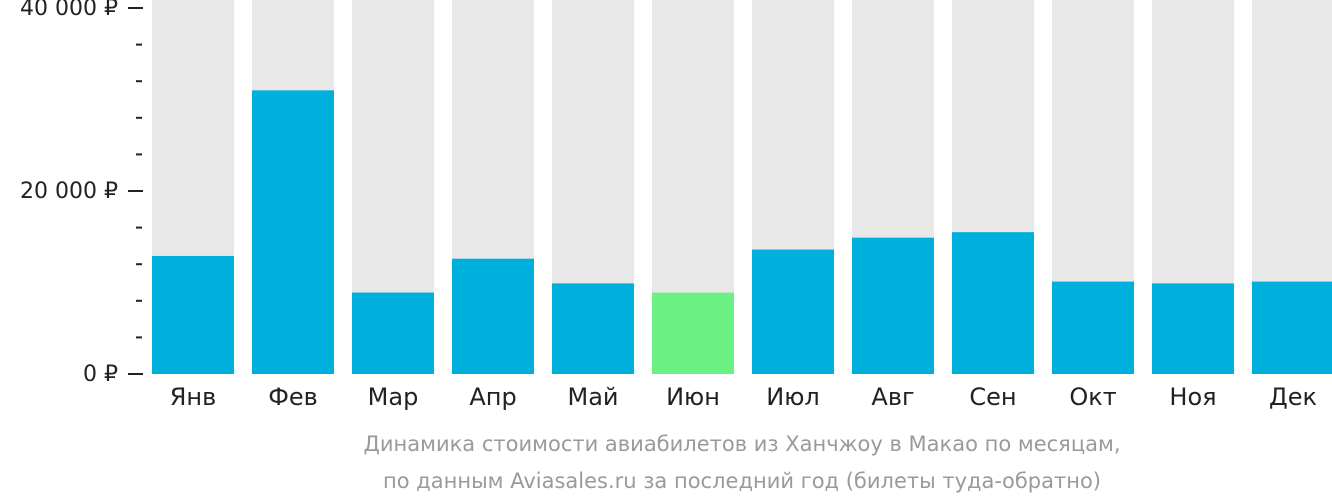 The height and width of the screenshot is (502, 1332). I want to click on y-axis: 0 ₽ 20 000 ₽ 40 000 ₽, so click(81, 193).